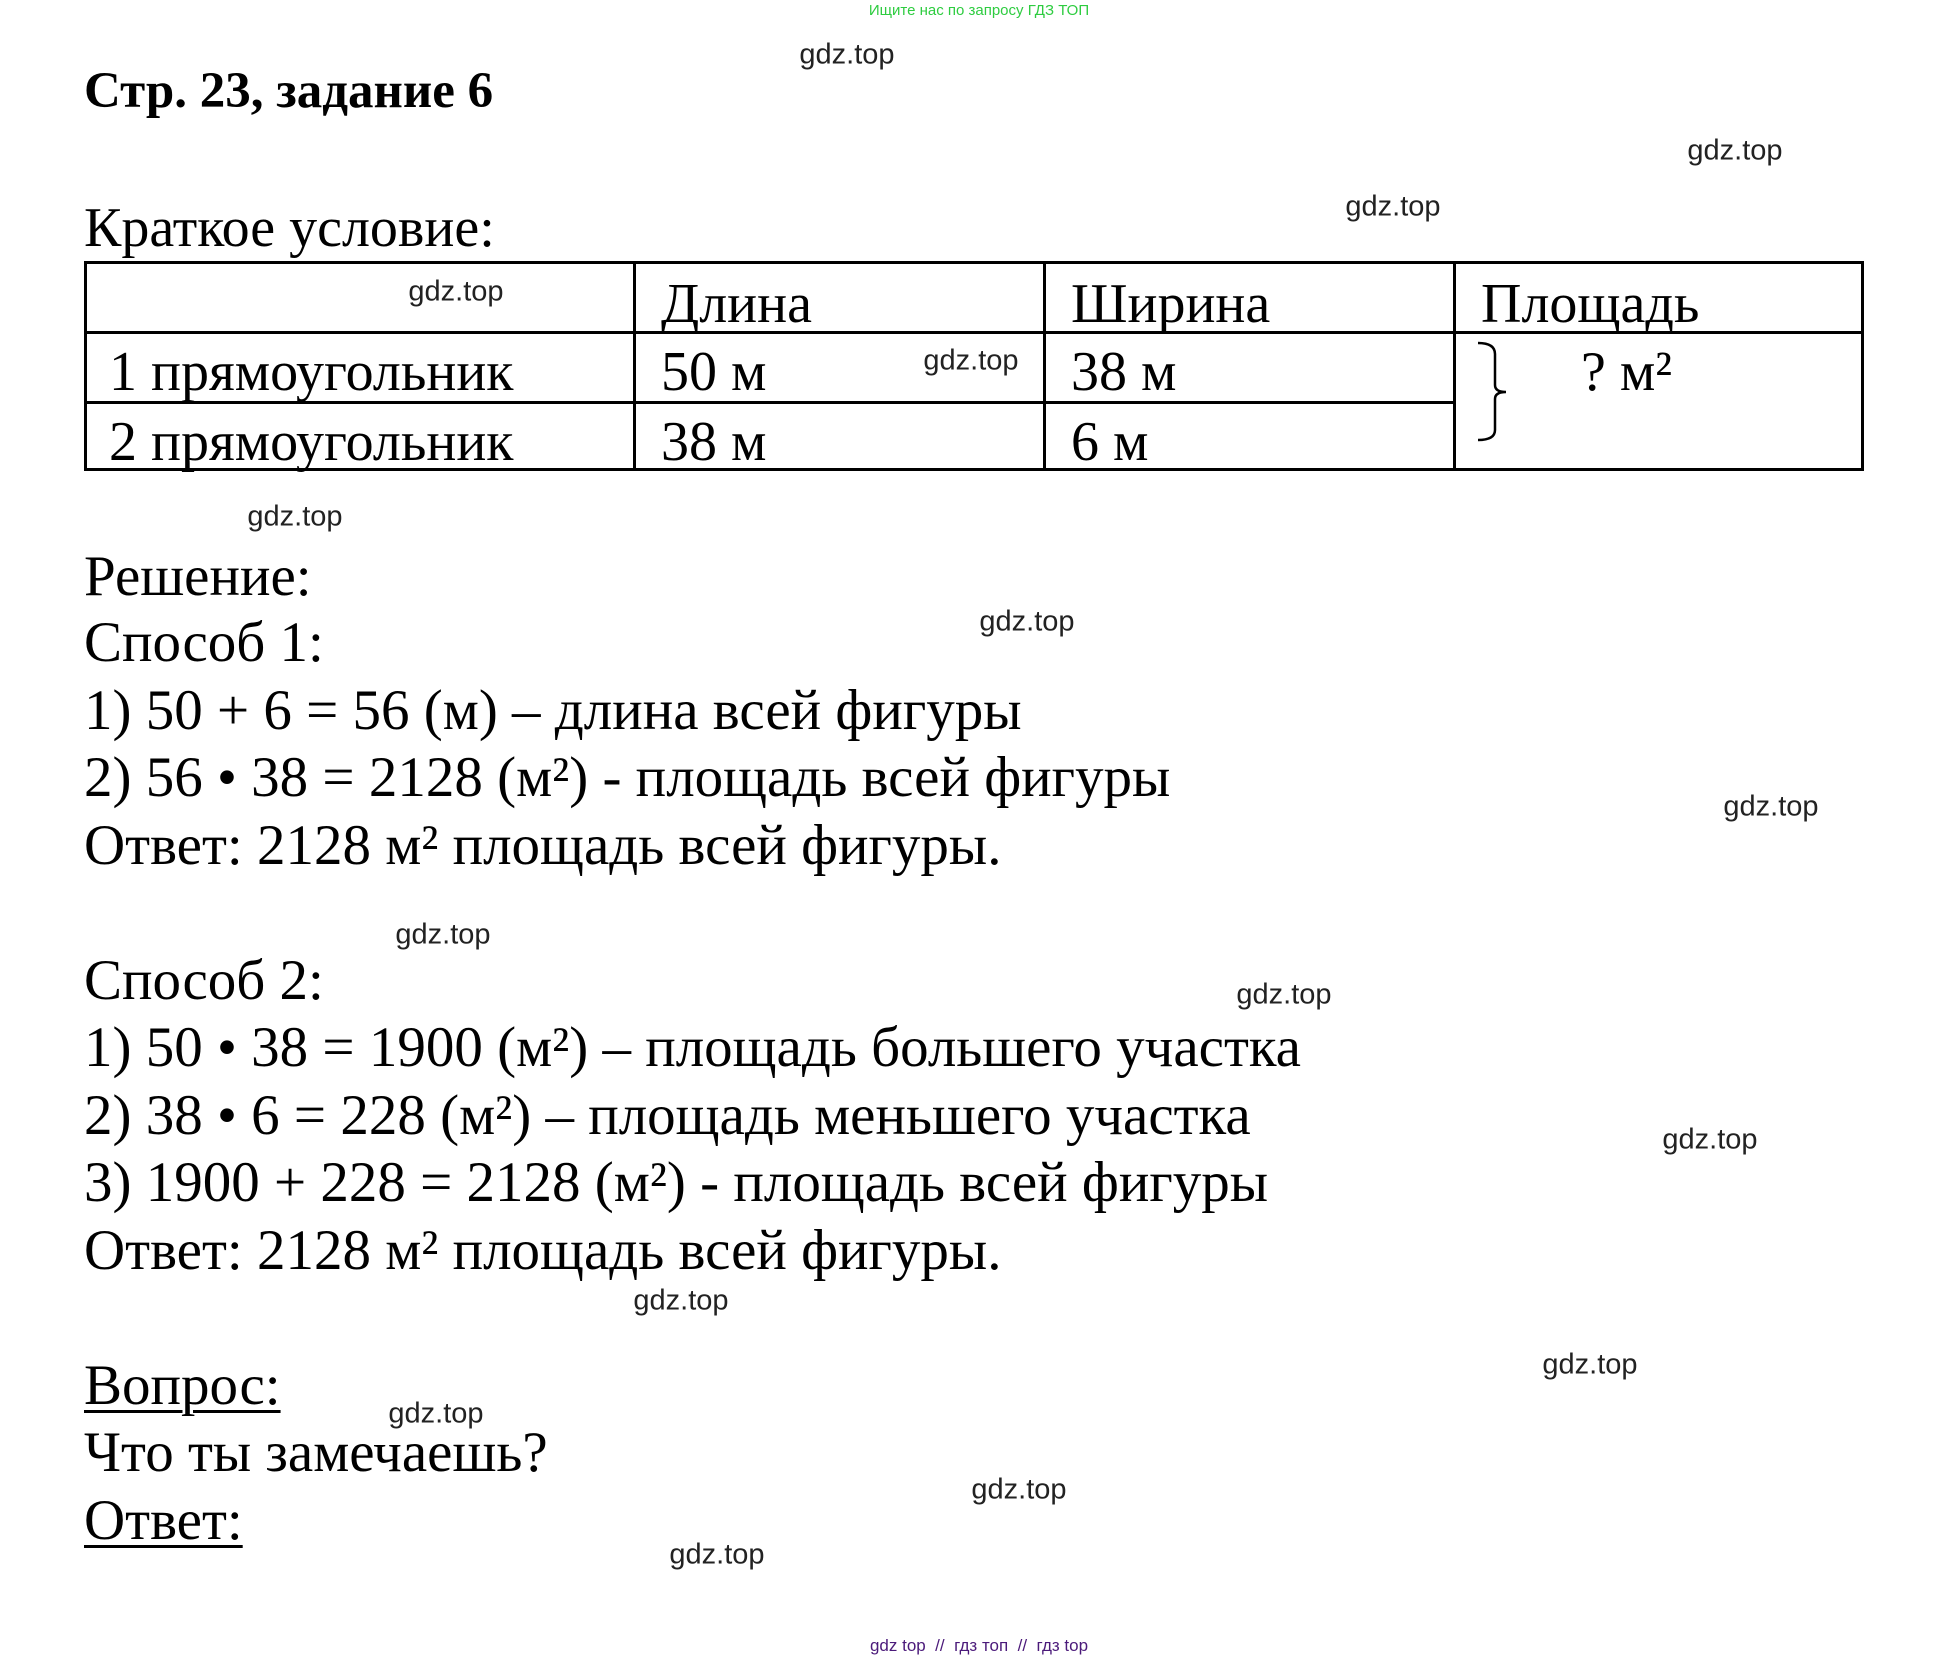 The height and width of the screenshot is (1656, 1948). I want to click on top-search-hint: Ищите нас по запросу ГДЗ ТОП, so click(979, 10).